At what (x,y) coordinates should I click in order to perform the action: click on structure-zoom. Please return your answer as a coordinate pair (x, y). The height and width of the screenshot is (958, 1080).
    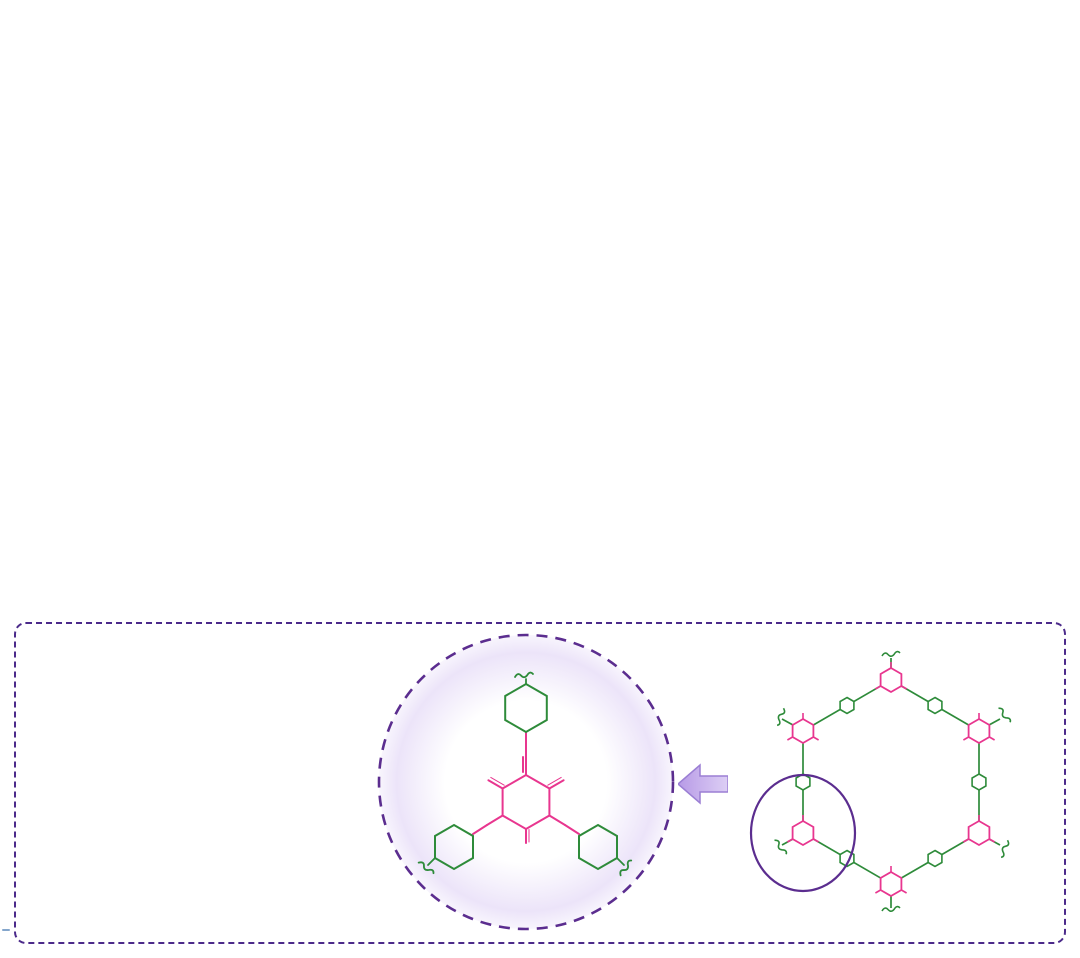
    Looking at the image, I should click on (526, 782).